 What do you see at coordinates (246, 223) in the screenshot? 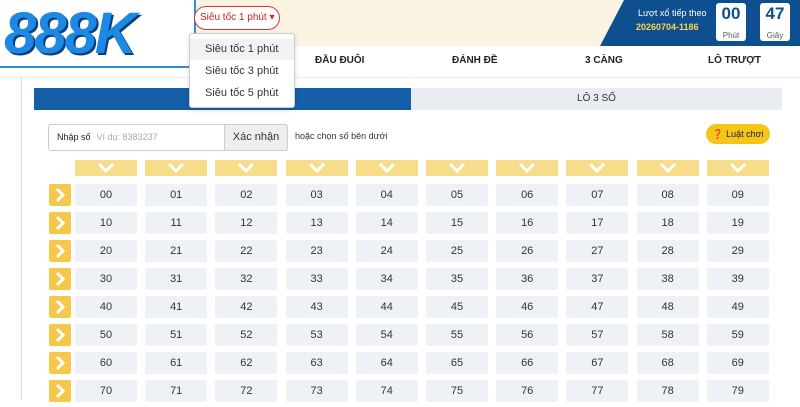
I see `number-cell: 12` at bounding box center [246, 223].